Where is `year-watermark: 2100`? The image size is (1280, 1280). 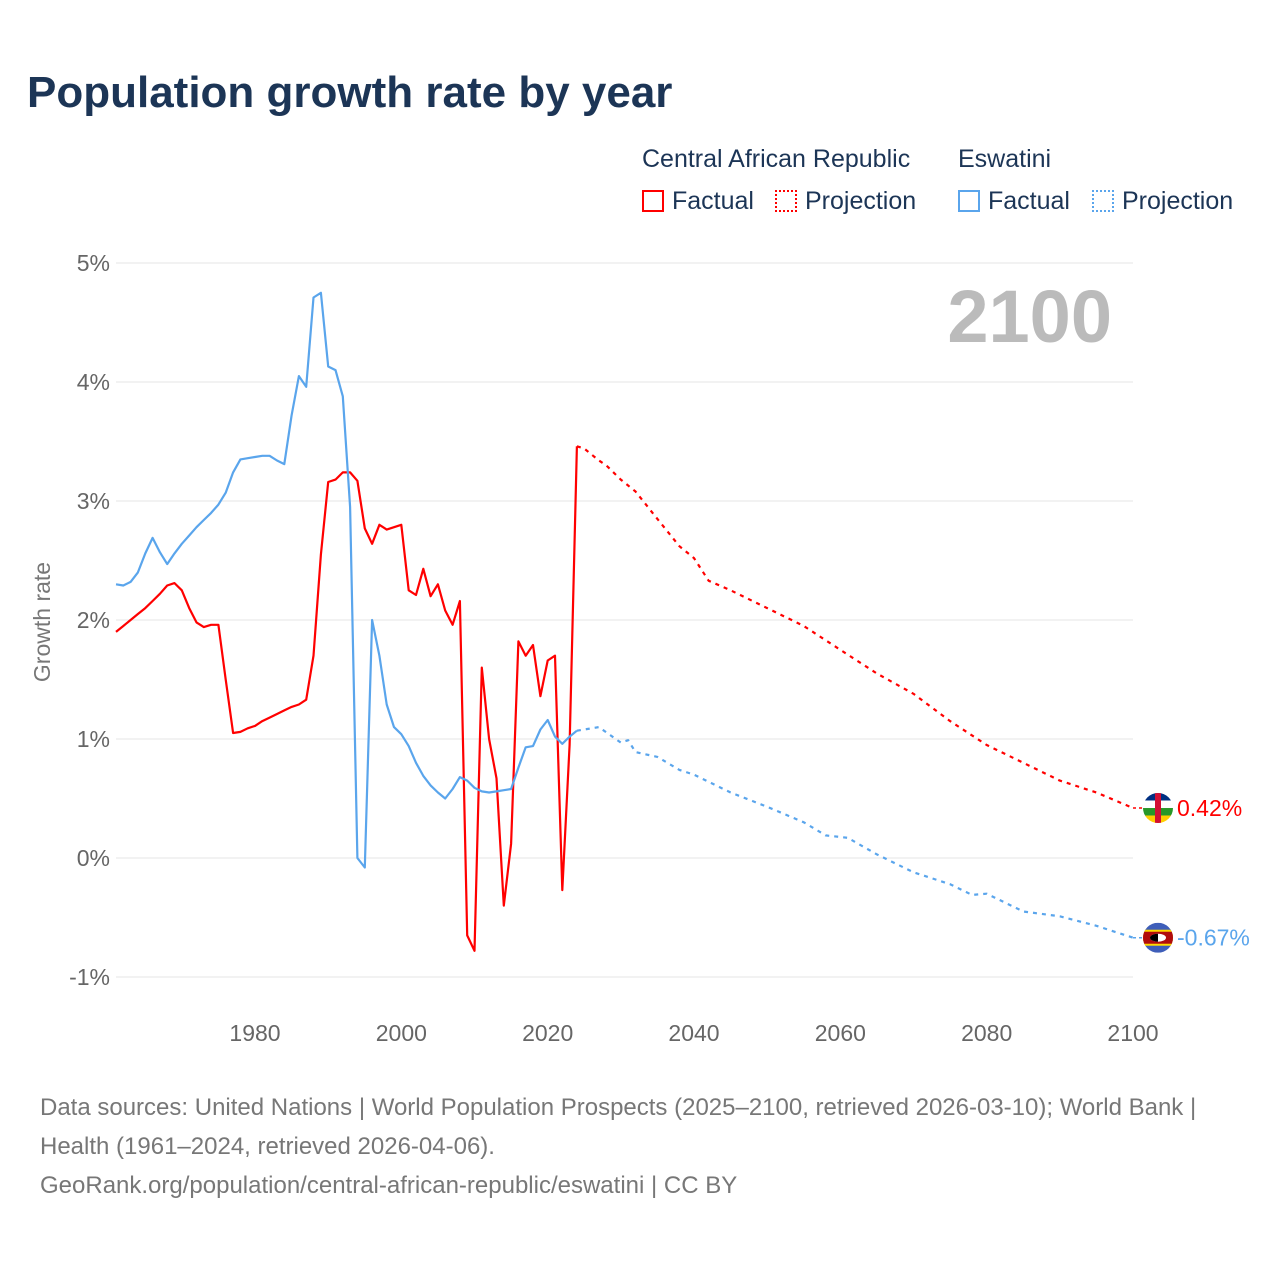 year-watermark: 2100 is located at coordinates (1029, 316).